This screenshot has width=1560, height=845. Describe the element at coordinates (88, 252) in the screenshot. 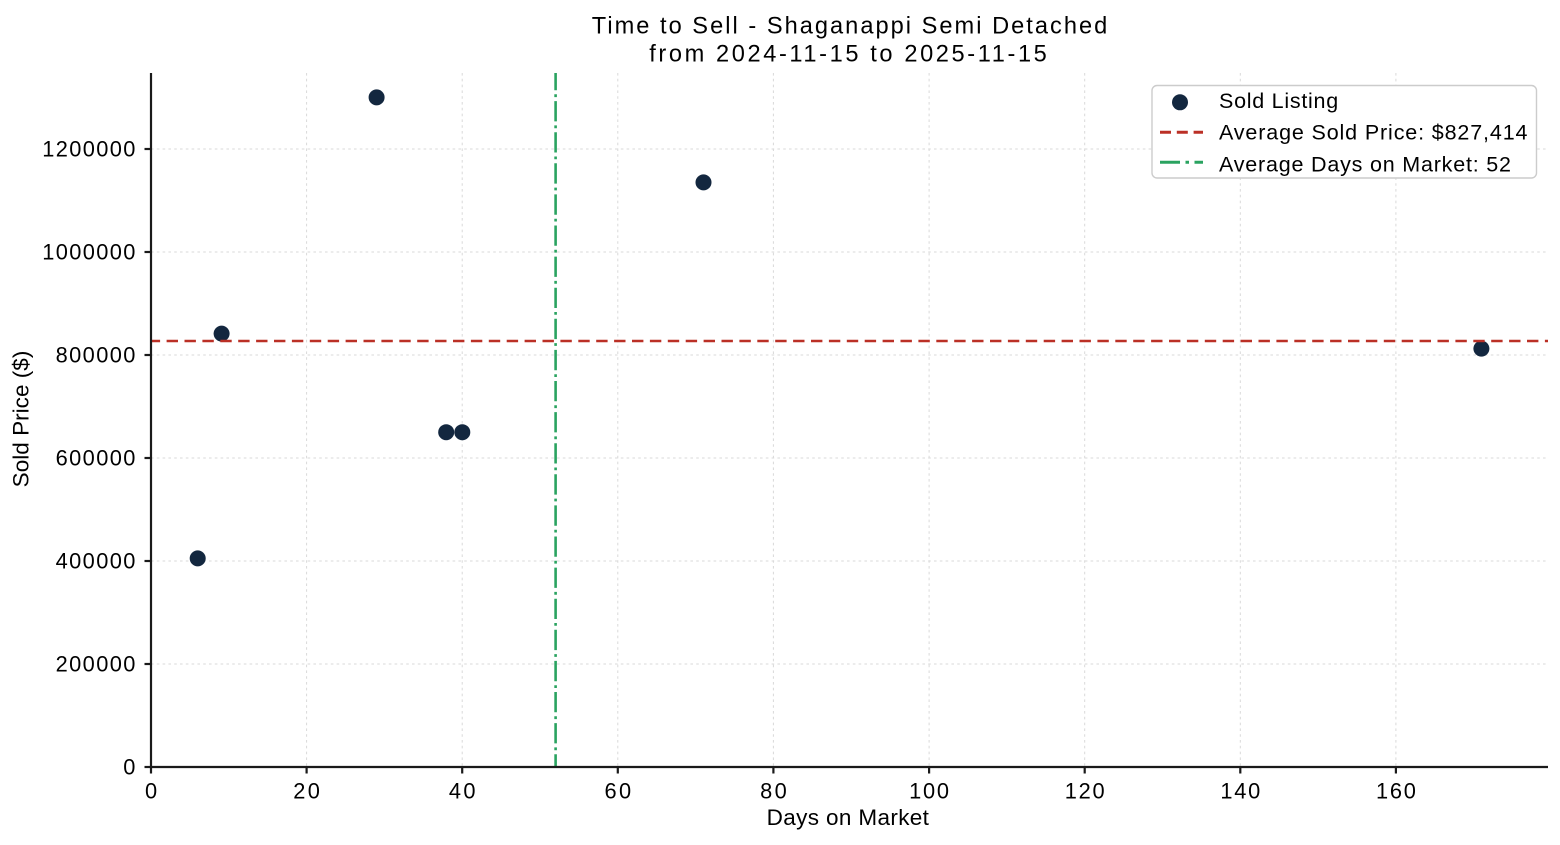

I see `svg-text: 1000000` at that location.